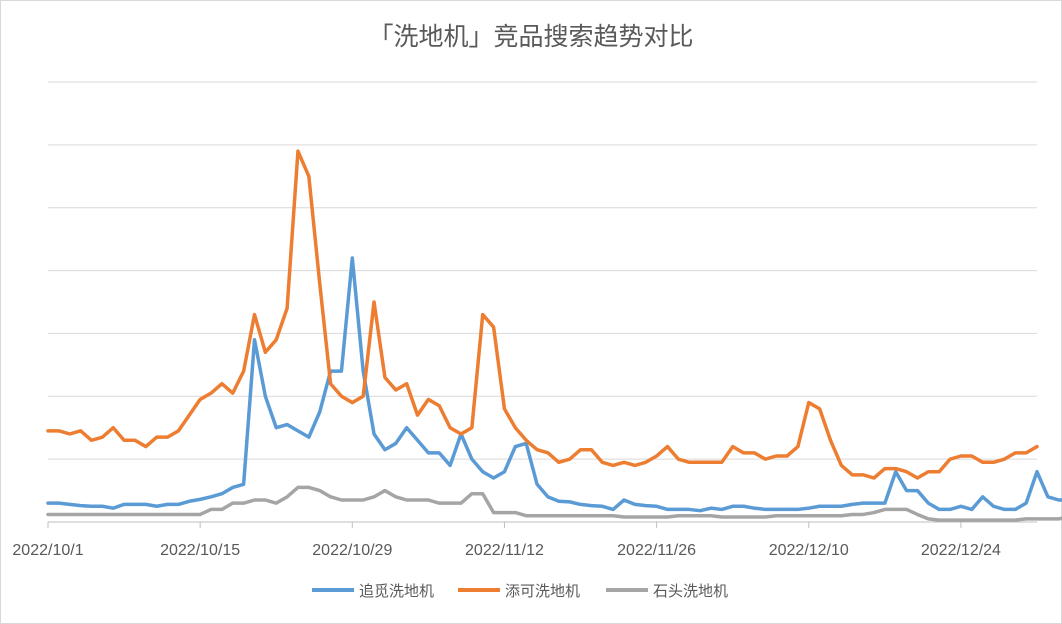 The height and width of the screenshot is (624, 1062). Describe the element at coordinates (961, 550) in the screenshot. I see `x-tick-label: 2022/12/24` at that location.